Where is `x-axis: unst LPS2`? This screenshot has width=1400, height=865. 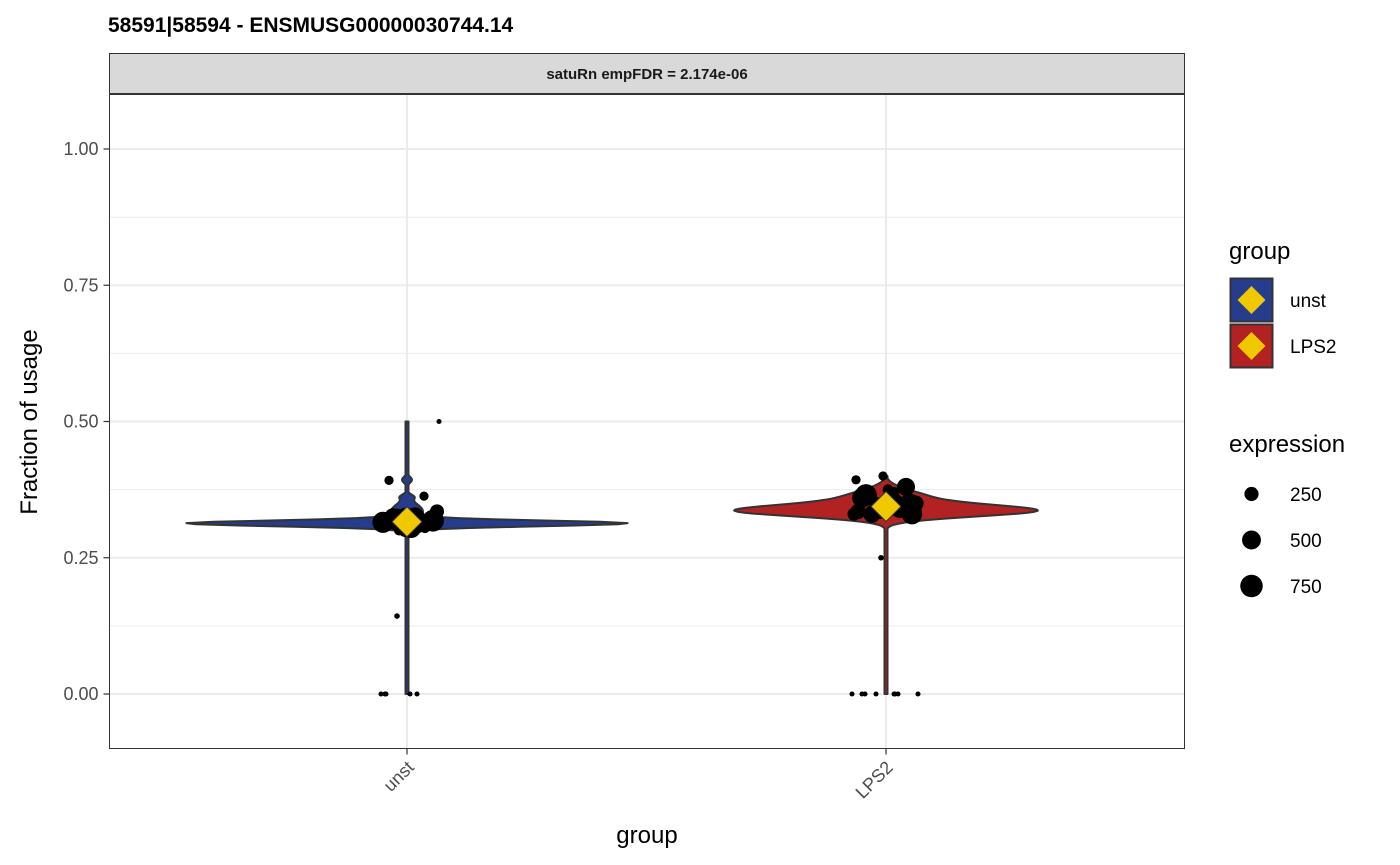
x-axis: unst LPS2 is located at coordinates (638, 775).